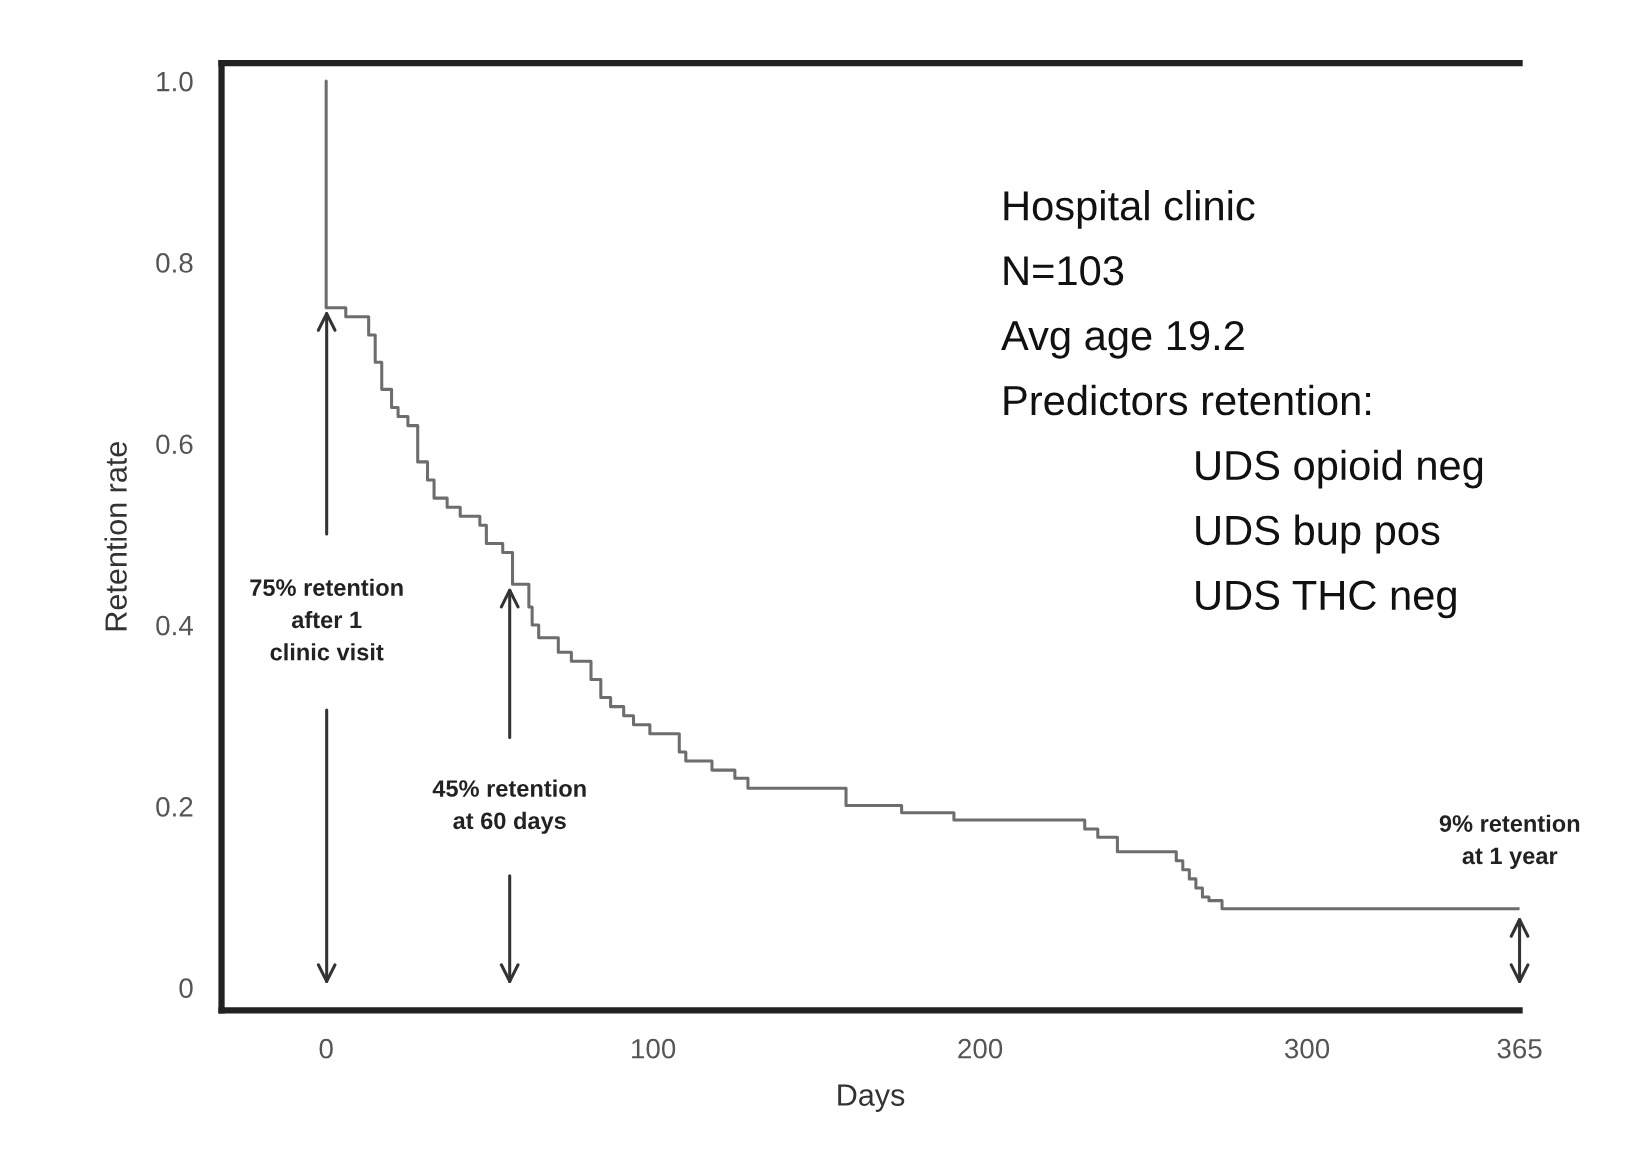 The width and height of the screenshot is (1641, 1156). I want to click on x-tick-label: 0, so click(326, 1048).